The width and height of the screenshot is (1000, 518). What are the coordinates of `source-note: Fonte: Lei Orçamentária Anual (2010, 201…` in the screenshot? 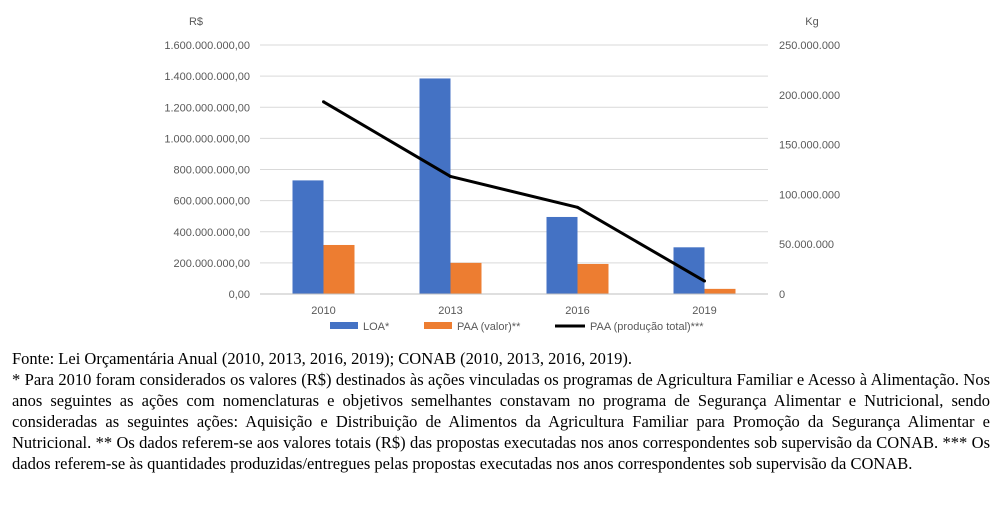 It's located at (322, 358).